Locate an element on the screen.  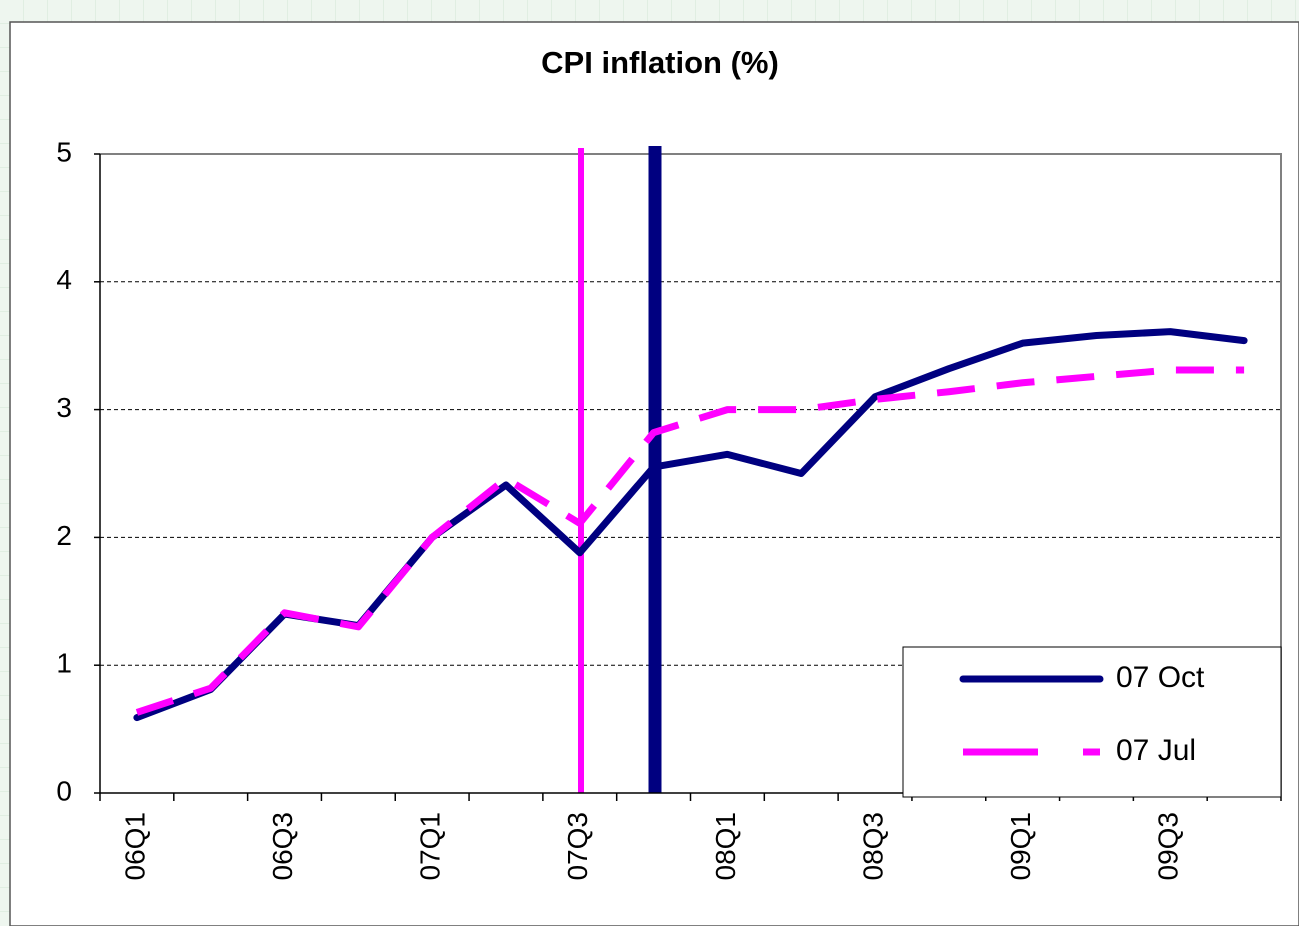
y-tick-label: 5 is located at coordinates (64, 151).